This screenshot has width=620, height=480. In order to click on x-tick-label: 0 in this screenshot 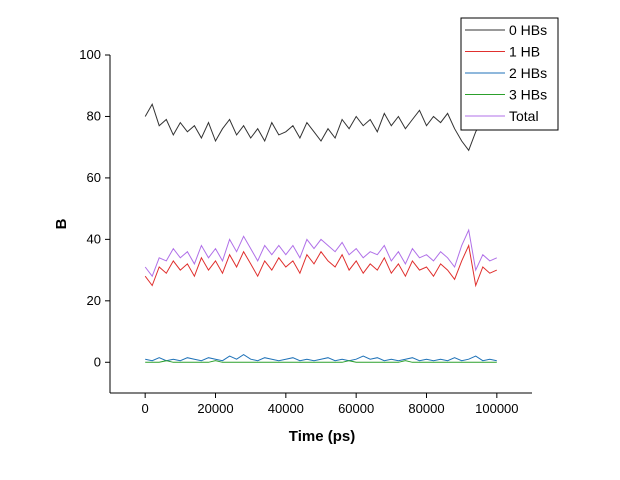, I will do `click(145, 408)`.